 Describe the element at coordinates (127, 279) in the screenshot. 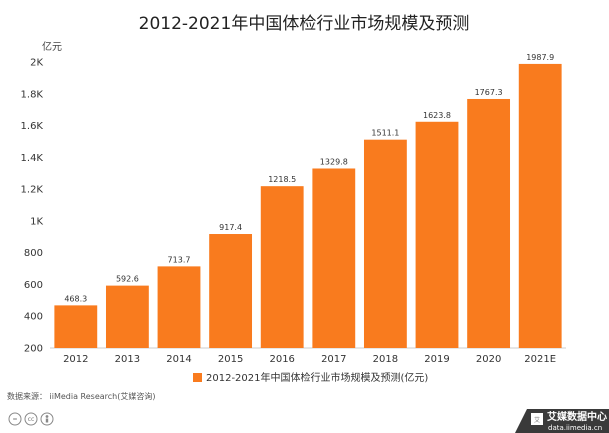

I see `bar-value-label: 592.6` at that location.